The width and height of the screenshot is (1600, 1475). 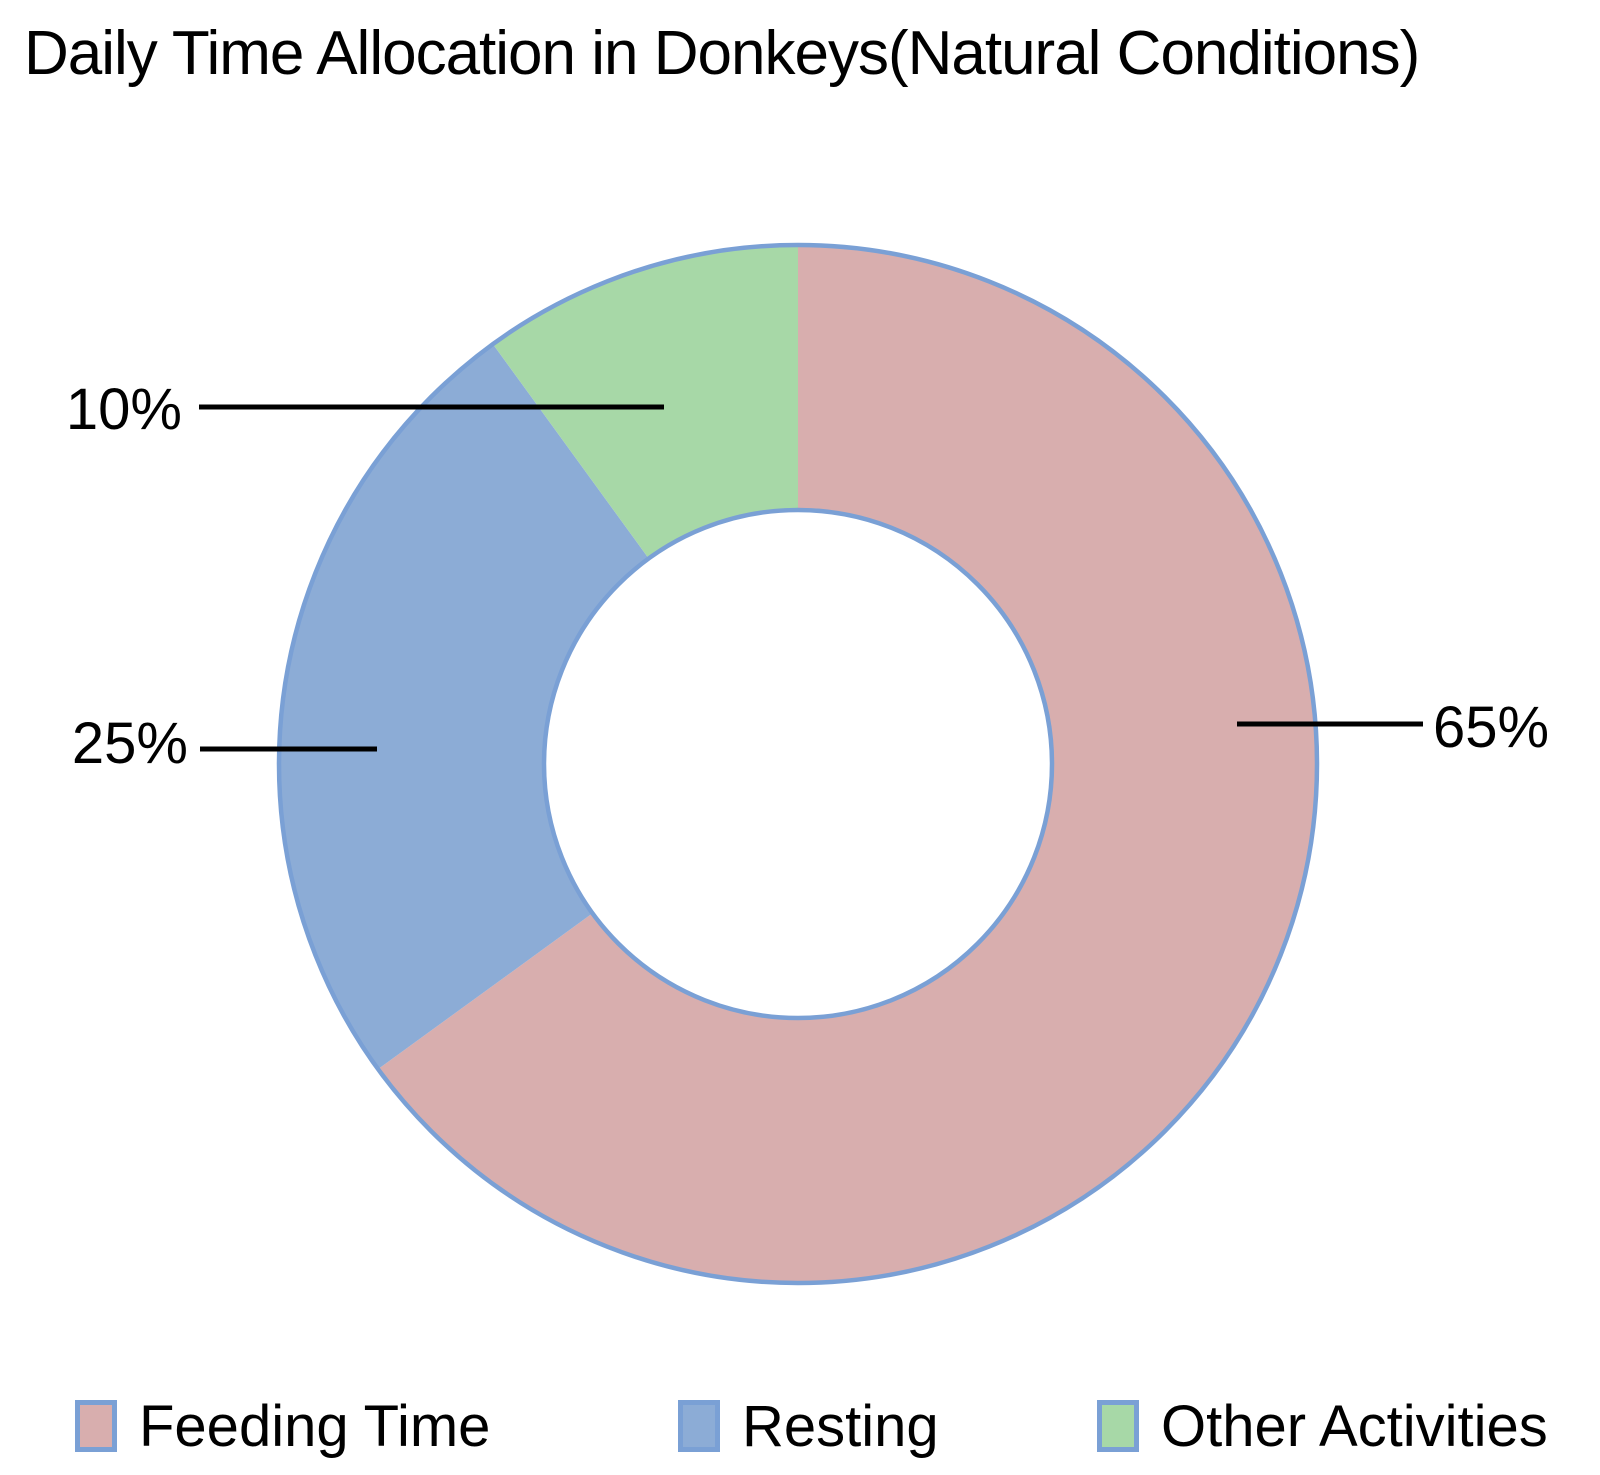 What do you see at coordinates (840, 1426) in the screenshot?
I see `legend-label-resting: Resting` at bounding box center [840, 1426].